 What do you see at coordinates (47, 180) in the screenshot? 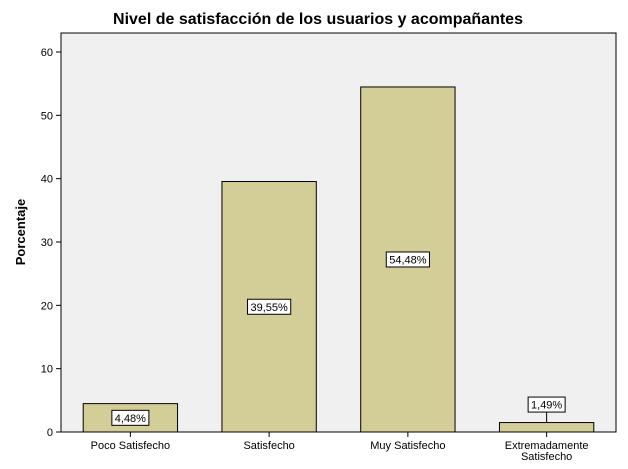
I see `y-tick-label: 40` at bounding box center [47, 180].